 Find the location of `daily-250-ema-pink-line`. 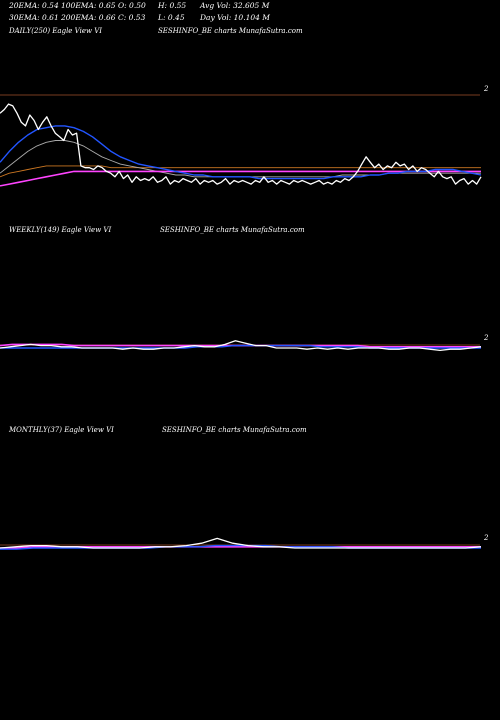

daily-250-ema-pink-line is located at coordinates (240, 178).